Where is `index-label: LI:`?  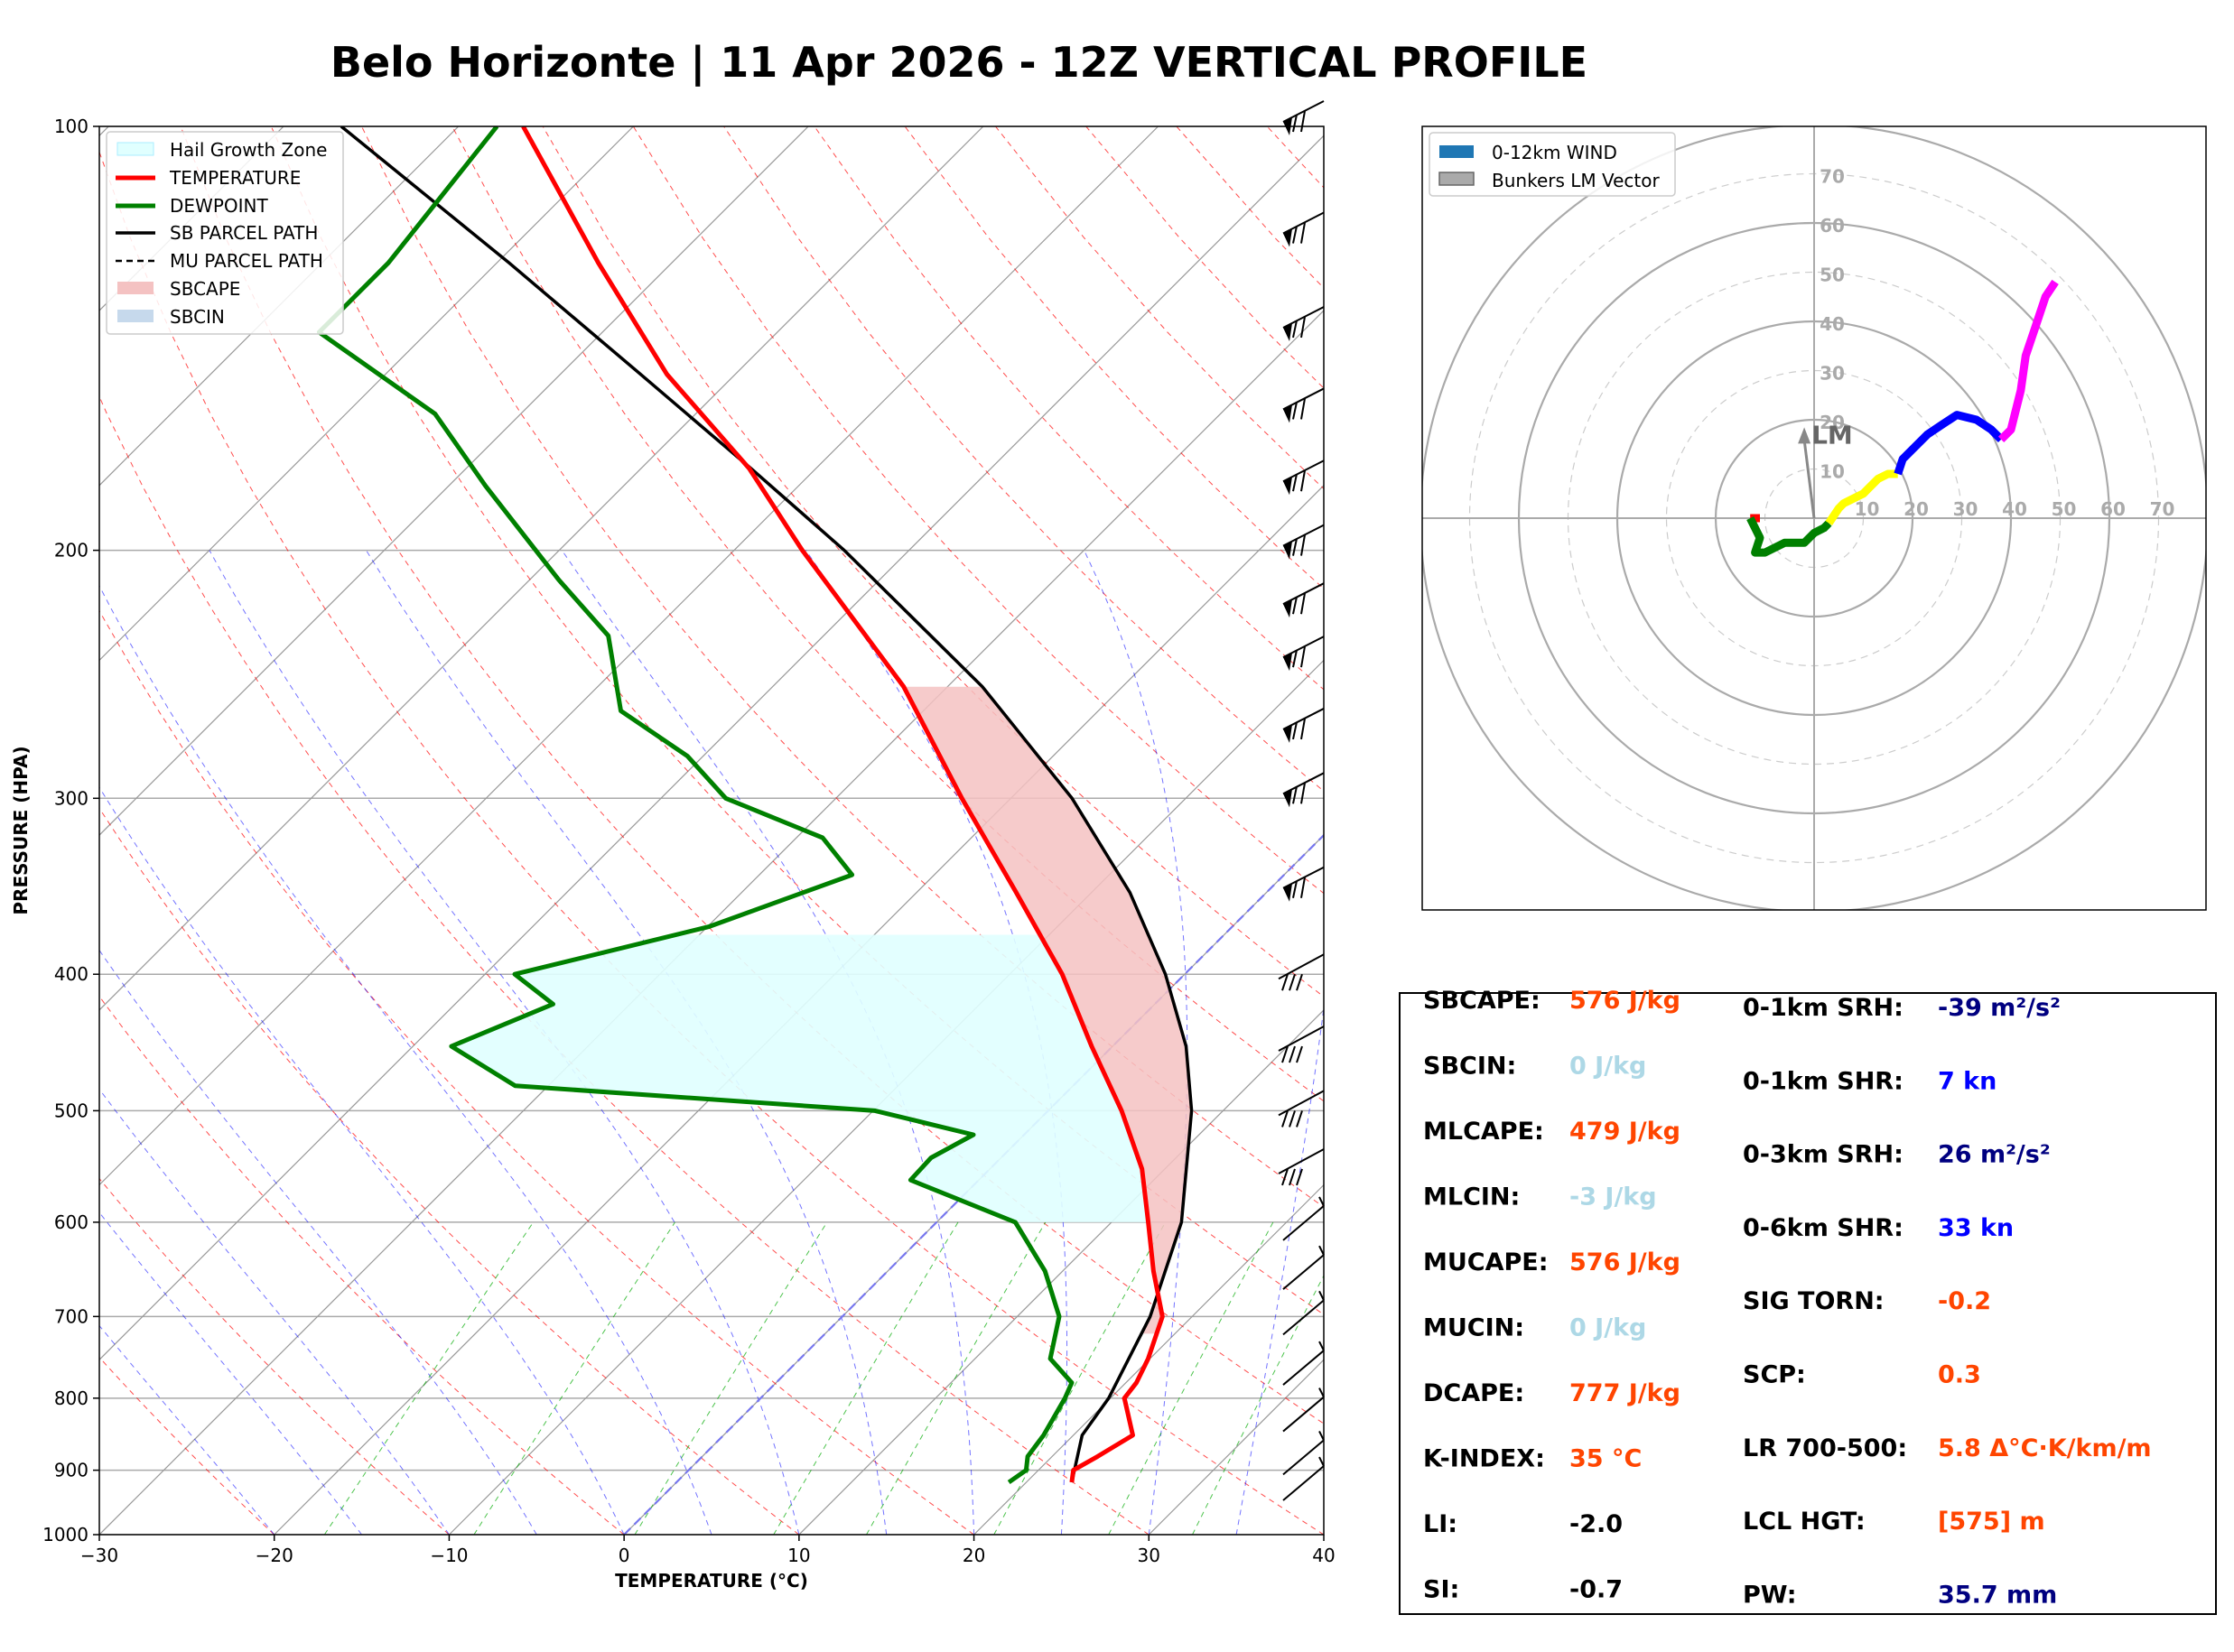
index-label: LI: is located at coordinates (1440, 1524).